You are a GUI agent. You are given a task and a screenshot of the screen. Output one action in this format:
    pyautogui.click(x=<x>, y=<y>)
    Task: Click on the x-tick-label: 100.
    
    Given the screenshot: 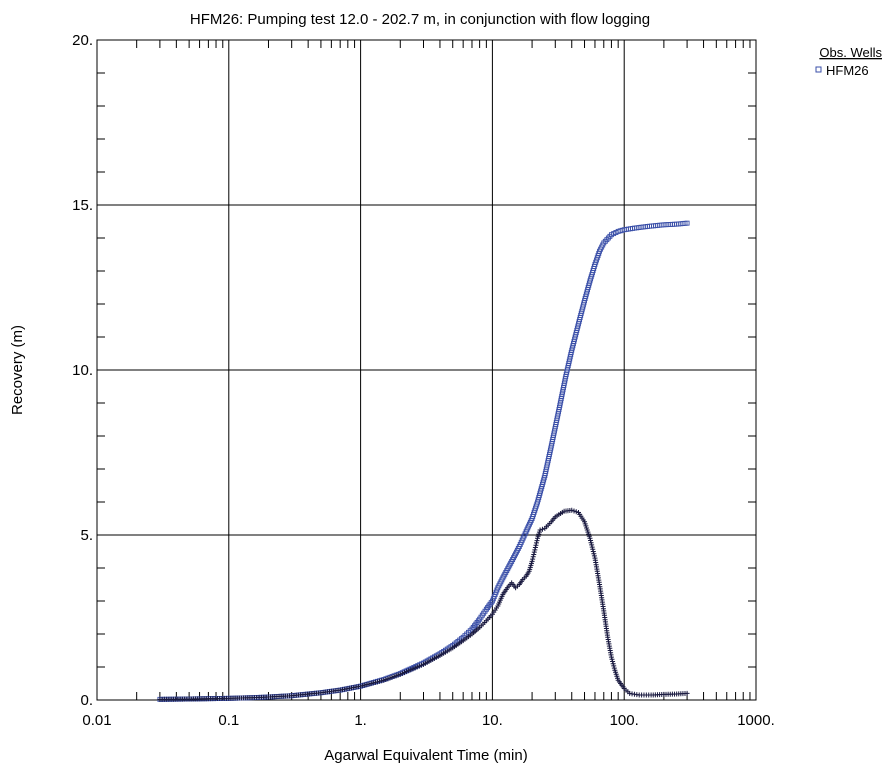 What is the action you would take?
    pyautogui.click(x=624, y=720)
    